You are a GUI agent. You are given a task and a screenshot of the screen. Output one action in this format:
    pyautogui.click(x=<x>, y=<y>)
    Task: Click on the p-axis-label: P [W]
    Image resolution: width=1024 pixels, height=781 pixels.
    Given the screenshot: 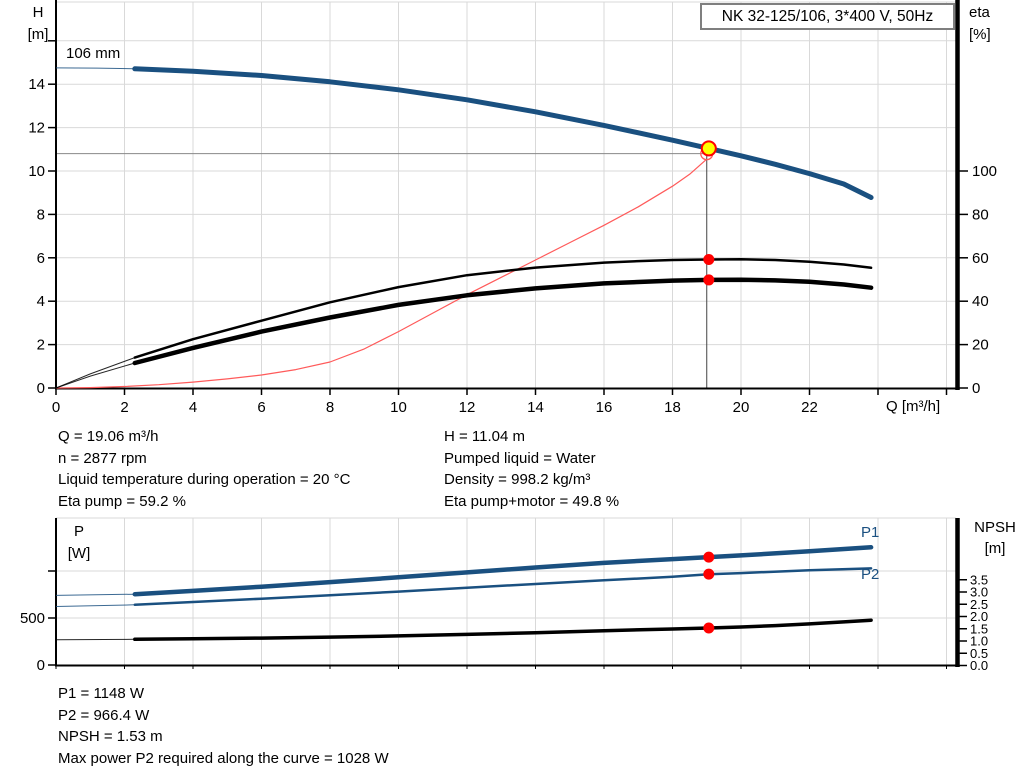 What is the action you would take?
    pyautogui.click(x=79, y=543)
    